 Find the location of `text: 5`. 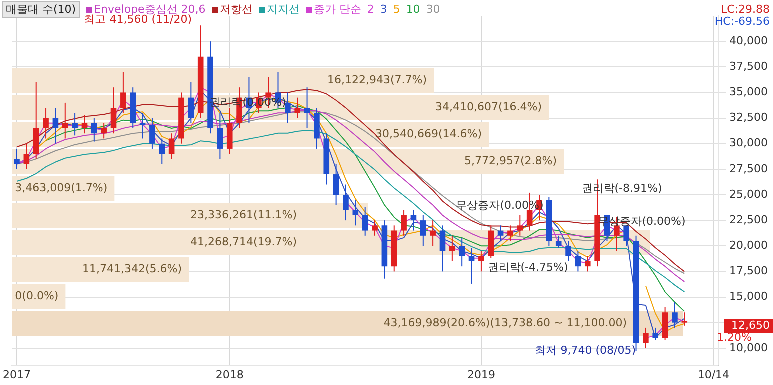

text: 5 is located at coordinates (396, 9).